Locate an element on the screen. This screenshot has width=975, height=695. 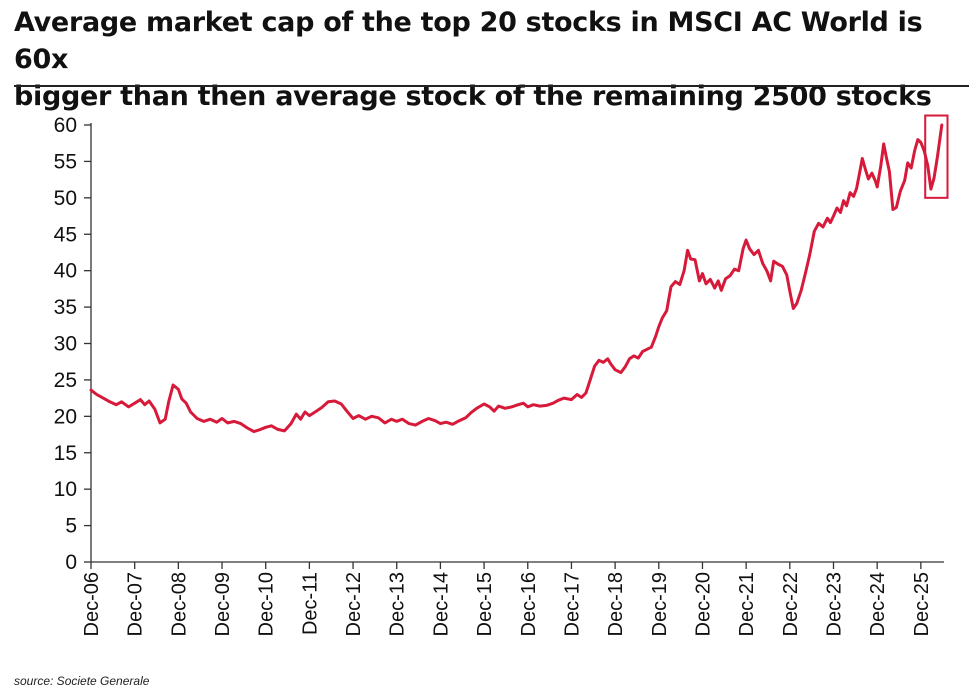
x-tick-label: Dec-12 is located at coordinates (354, 604).